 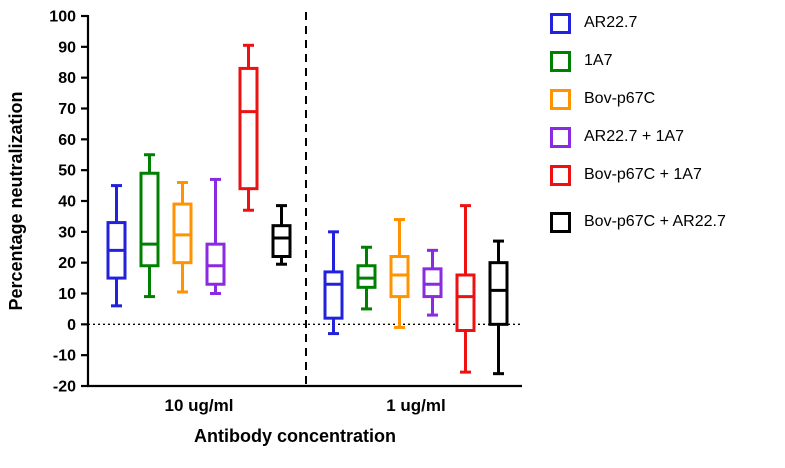 I want to click on y-axis-title: Percentage neutralization, so click(x=16, y=200).